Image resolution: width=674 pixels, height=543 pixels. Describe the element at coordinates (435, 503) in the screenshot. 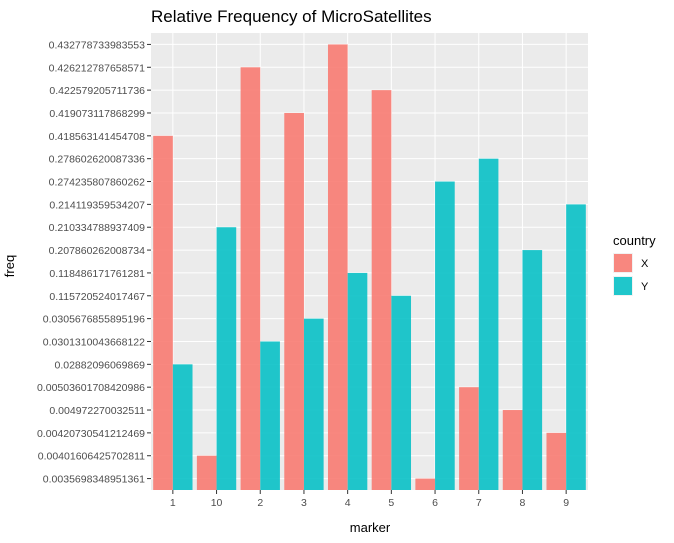

I see `x-tick-label: 6` at that location.